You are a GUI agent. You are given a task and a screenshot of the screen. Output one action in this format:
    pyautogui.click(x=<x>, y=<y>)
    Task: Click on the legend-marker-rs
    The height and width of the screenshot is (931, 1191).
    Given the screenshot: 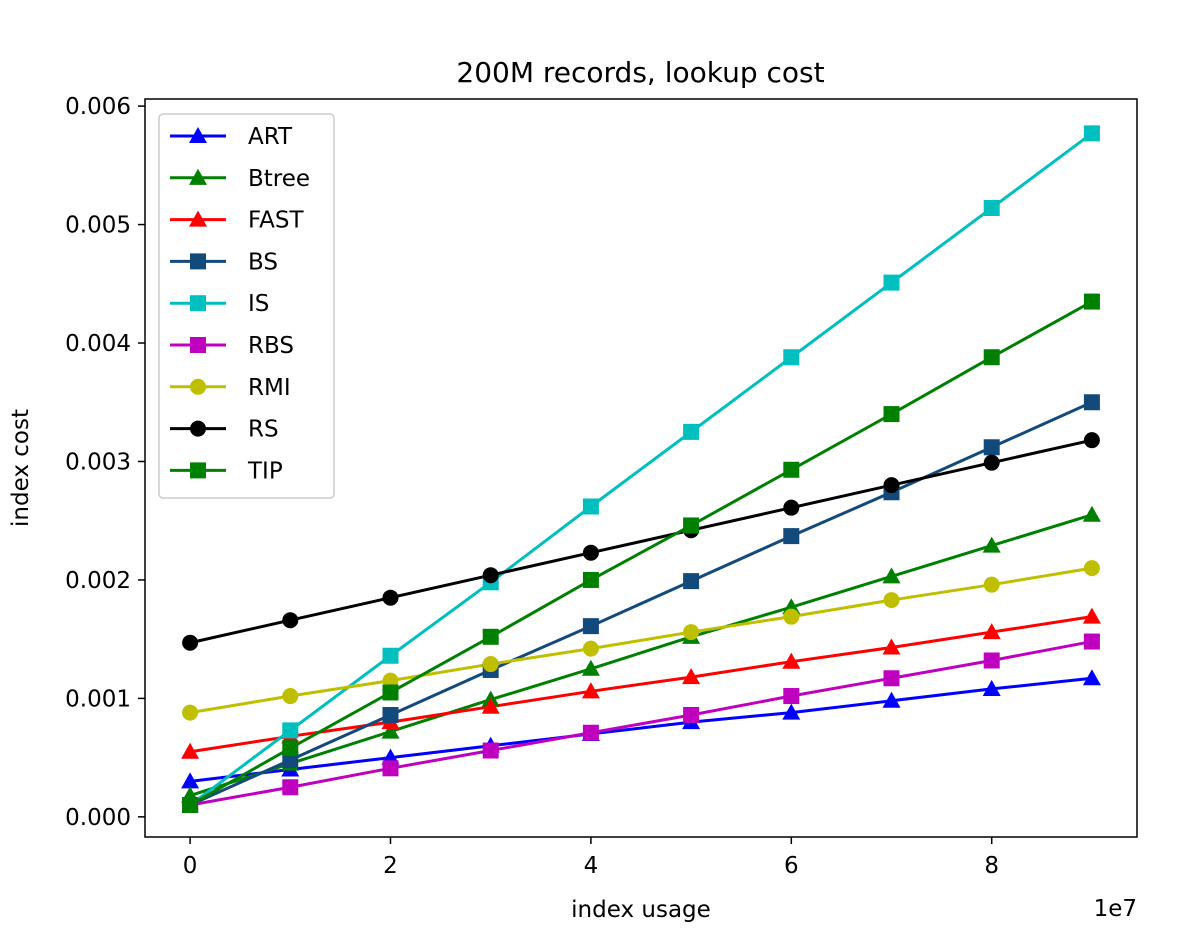 What is the action you would take?
    pyautogui.click(x=198, y=428)
    